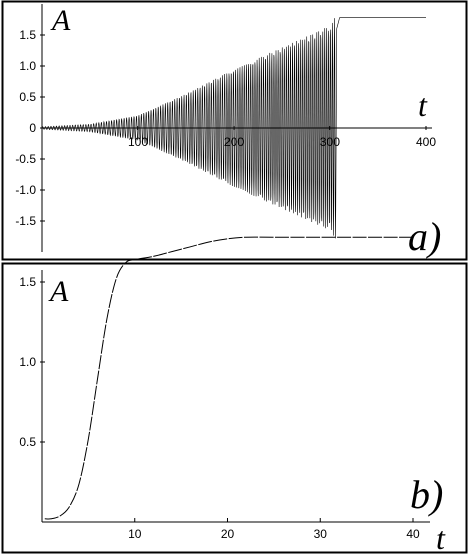 The image size is (469, 555). Describe the element at coordinates (25, 159) in the screenshot. I see `panel-a-y-tick-label: -0.5` at that location.